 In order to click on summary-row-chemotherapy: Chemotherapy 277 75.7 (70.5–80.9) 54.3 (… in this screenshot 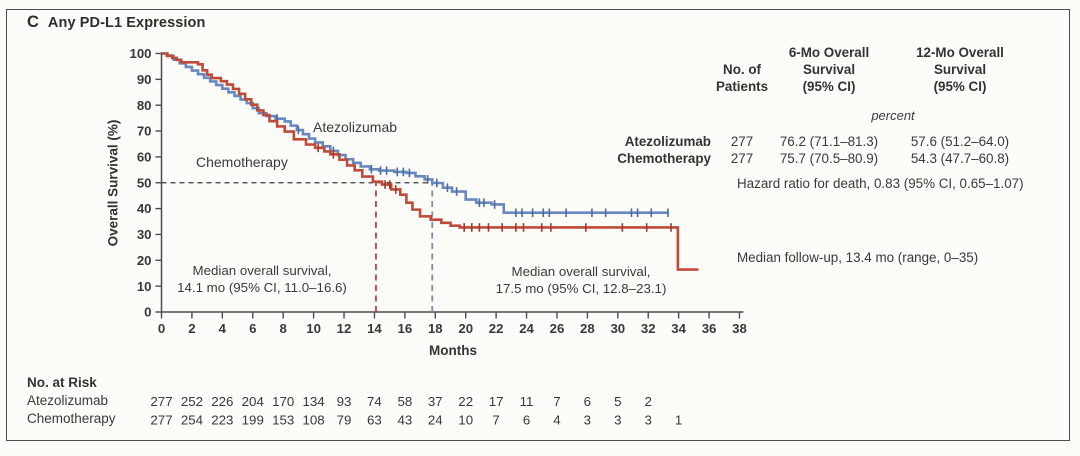, I will do `click(813, 158)`.